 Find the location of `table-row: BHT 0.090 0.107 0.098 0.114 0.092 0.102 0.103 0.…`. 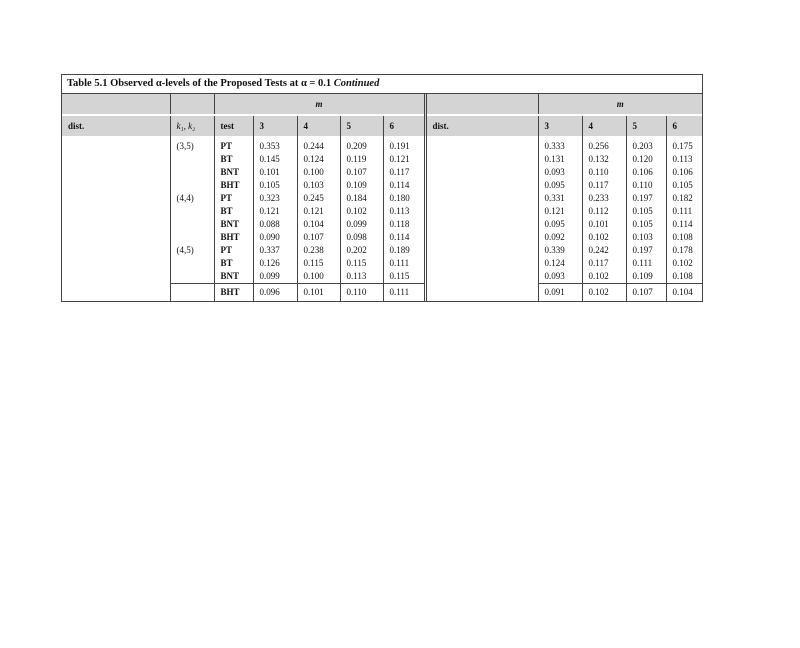

table-row: BHT 0.090 0.107 0.098 0.114 0.092 0.102 0.103 0.… is located at coordinates (382, 237).